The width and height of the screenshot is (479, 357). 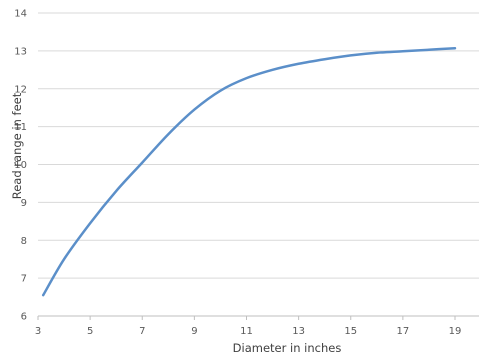 I want to click on y-tick-label: 8, so click(x=24, y=241).